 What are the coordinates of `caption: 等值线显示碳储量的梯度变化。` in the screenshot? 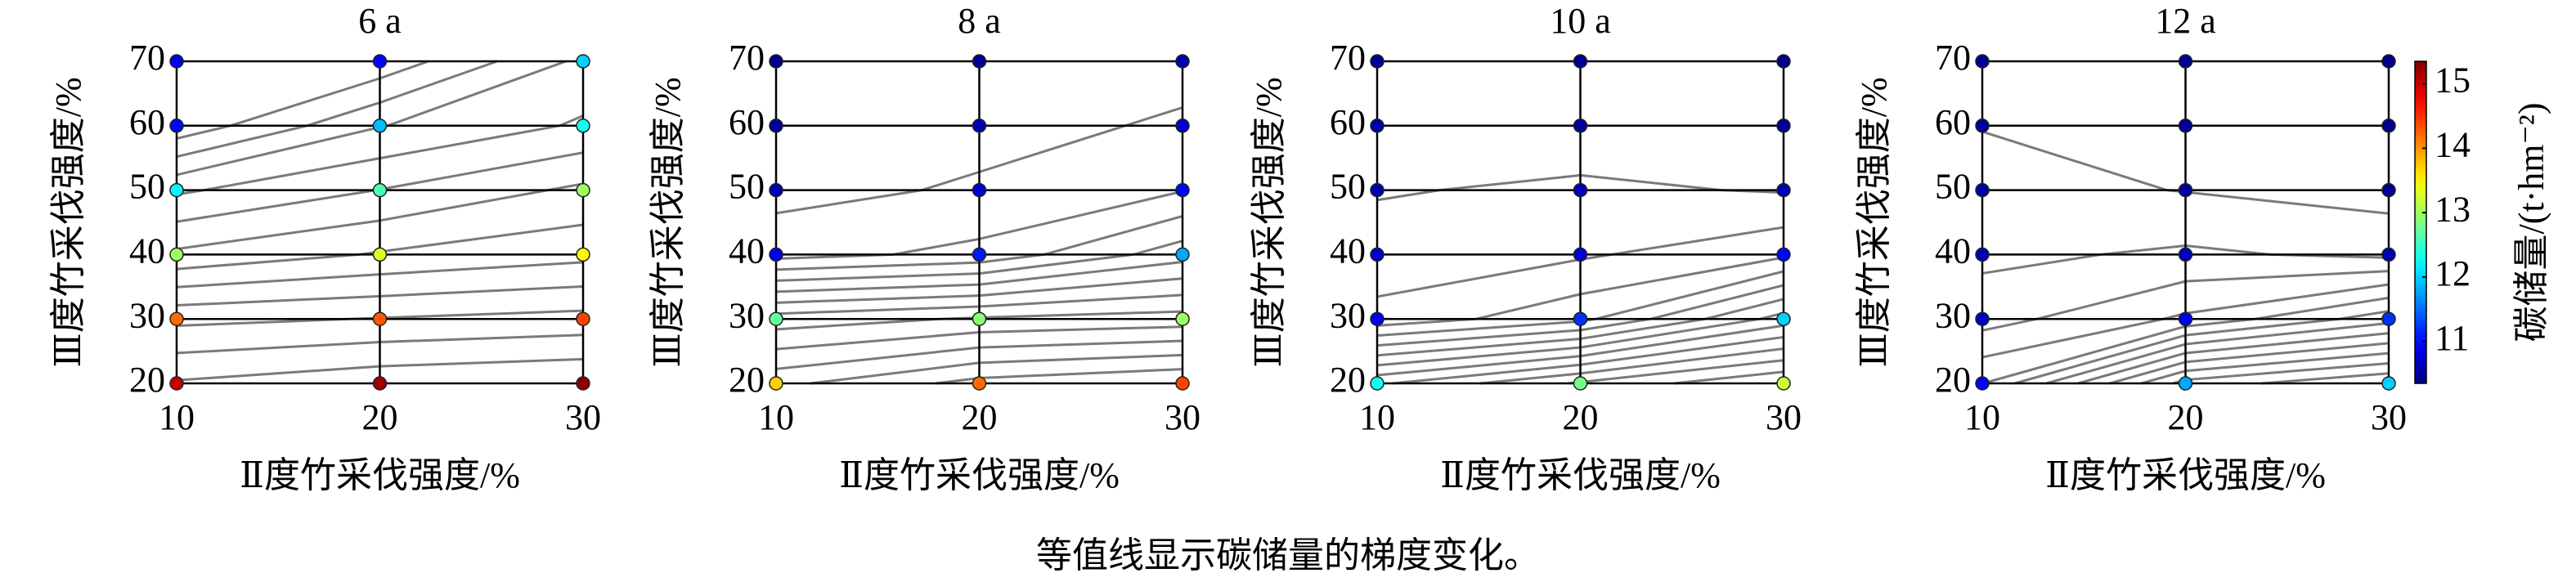 It's located at (1288, 555).